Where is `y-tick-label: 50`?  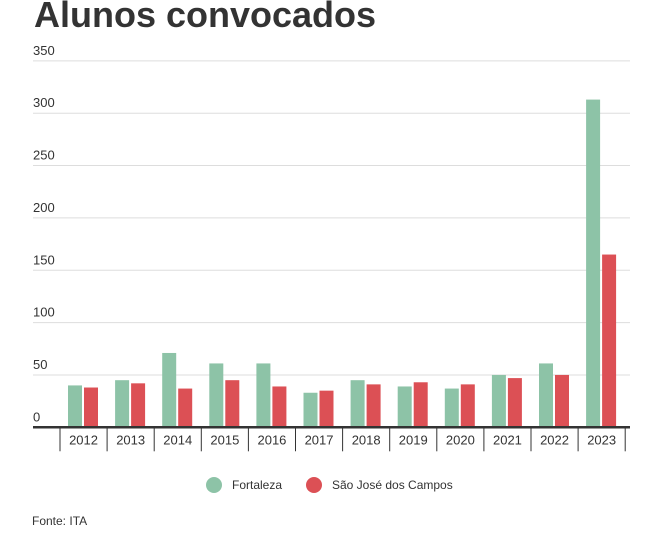
y-tick-label: 50 is located at coordinates (40, 364).